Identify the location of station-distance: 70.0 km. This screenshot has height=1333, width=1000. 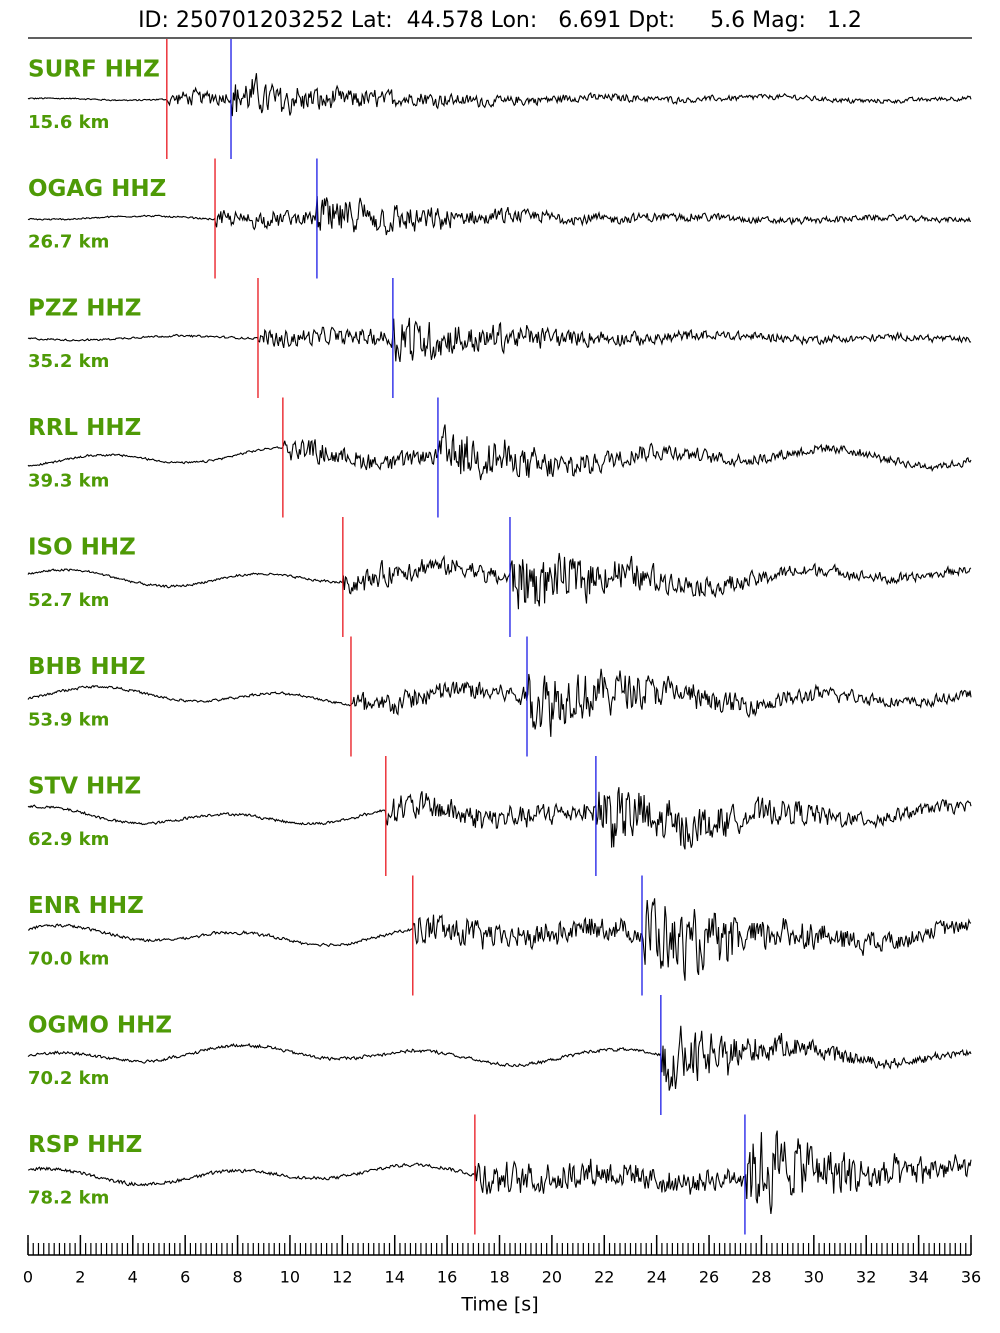
(68, 959).